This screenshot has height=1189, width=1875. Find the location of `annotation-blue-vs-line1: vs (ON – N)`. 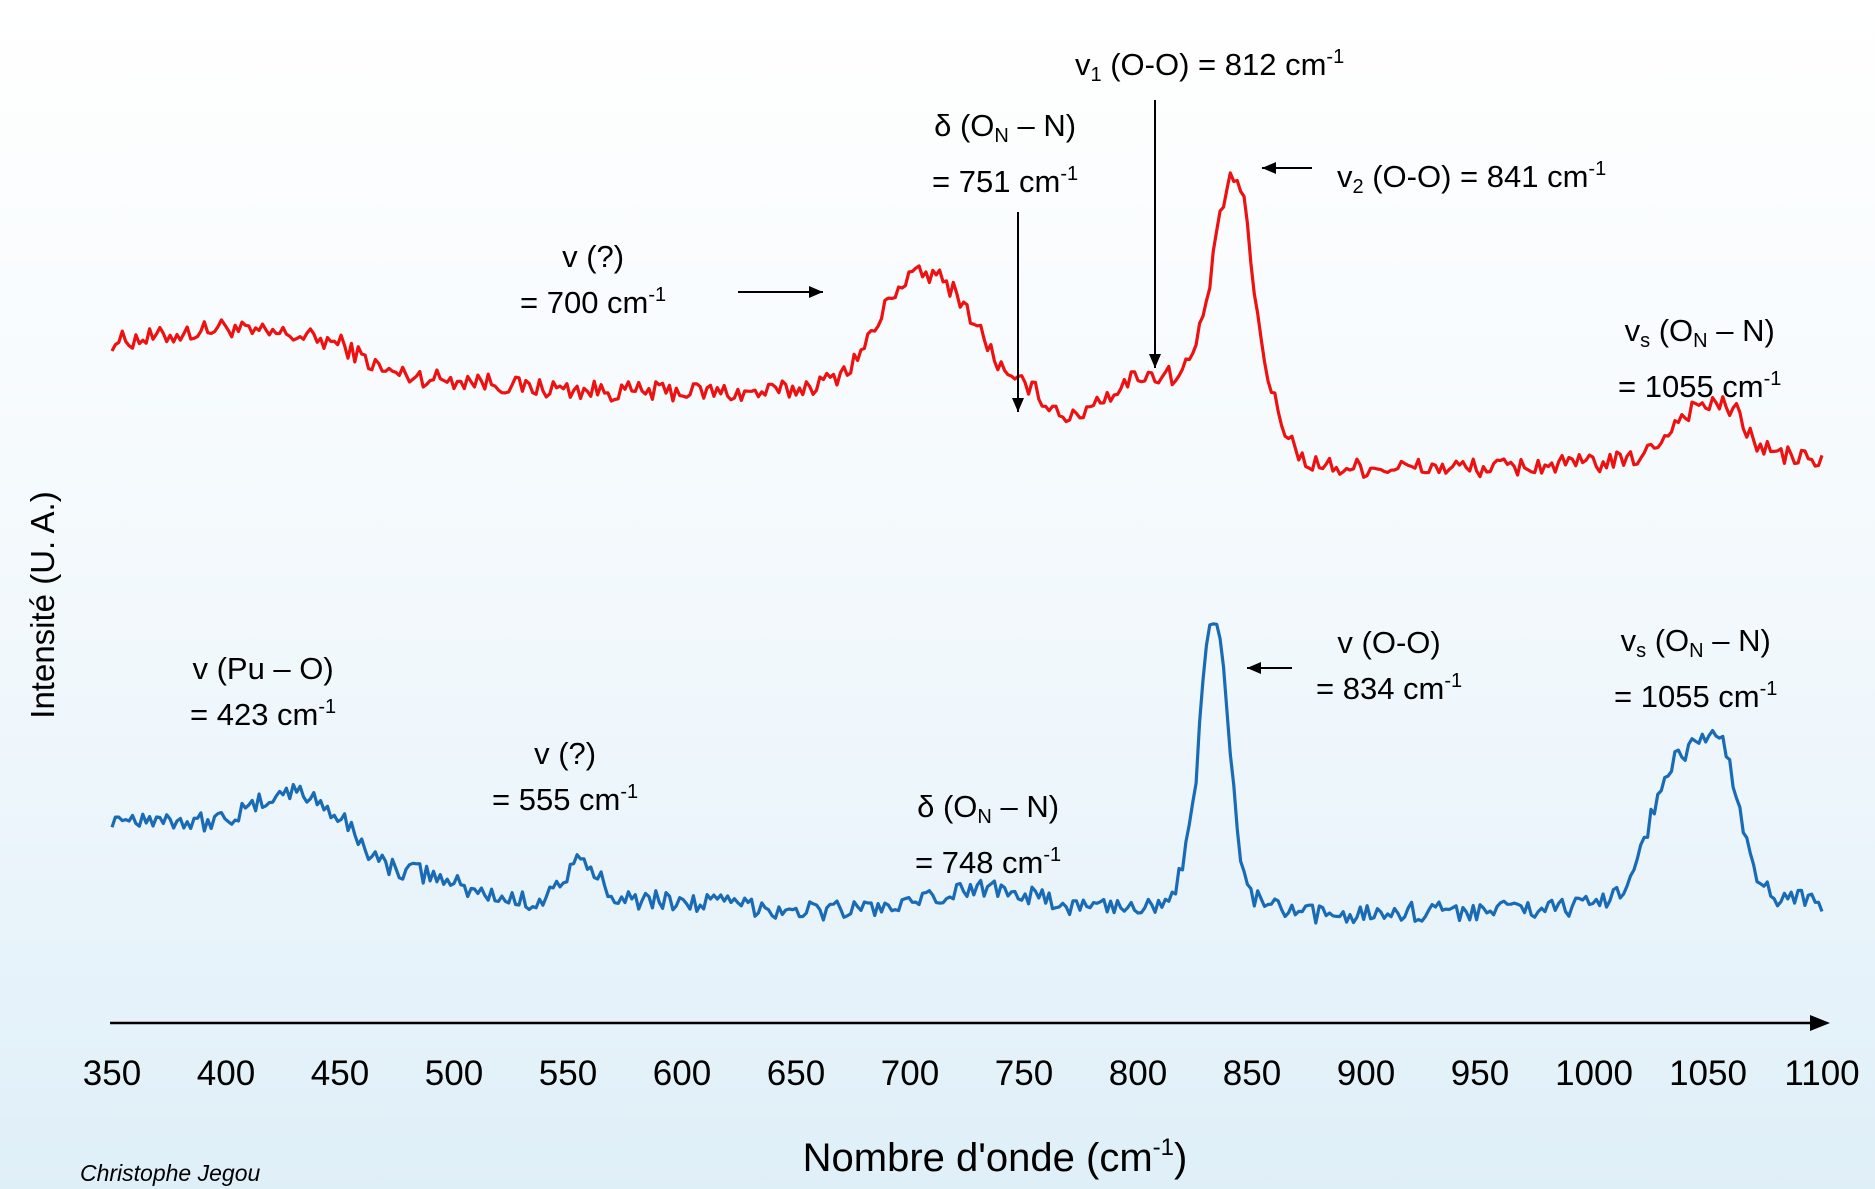

annotation-blue-vs-line1: vs (ON – N) is located at coordinates (1695, 642).